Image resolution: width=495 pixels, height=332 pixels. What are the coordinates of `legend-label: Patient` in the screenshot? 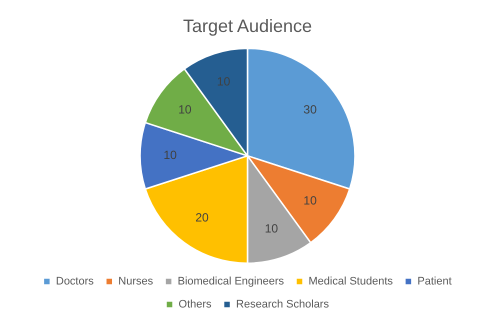 It's located at (434, 282).